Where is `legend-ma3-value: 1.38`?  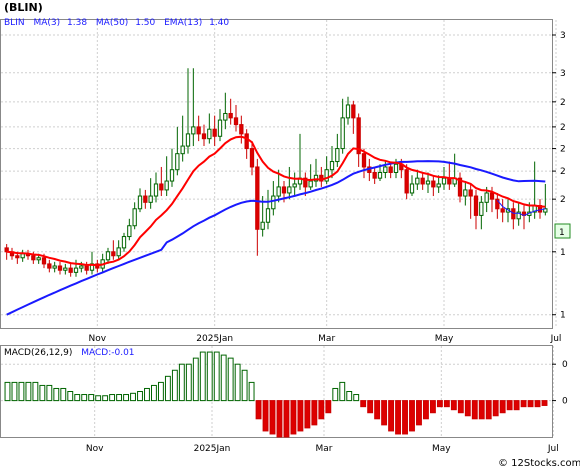
legend-ma3-value: 1.38 is located at coordinates (77, 23).